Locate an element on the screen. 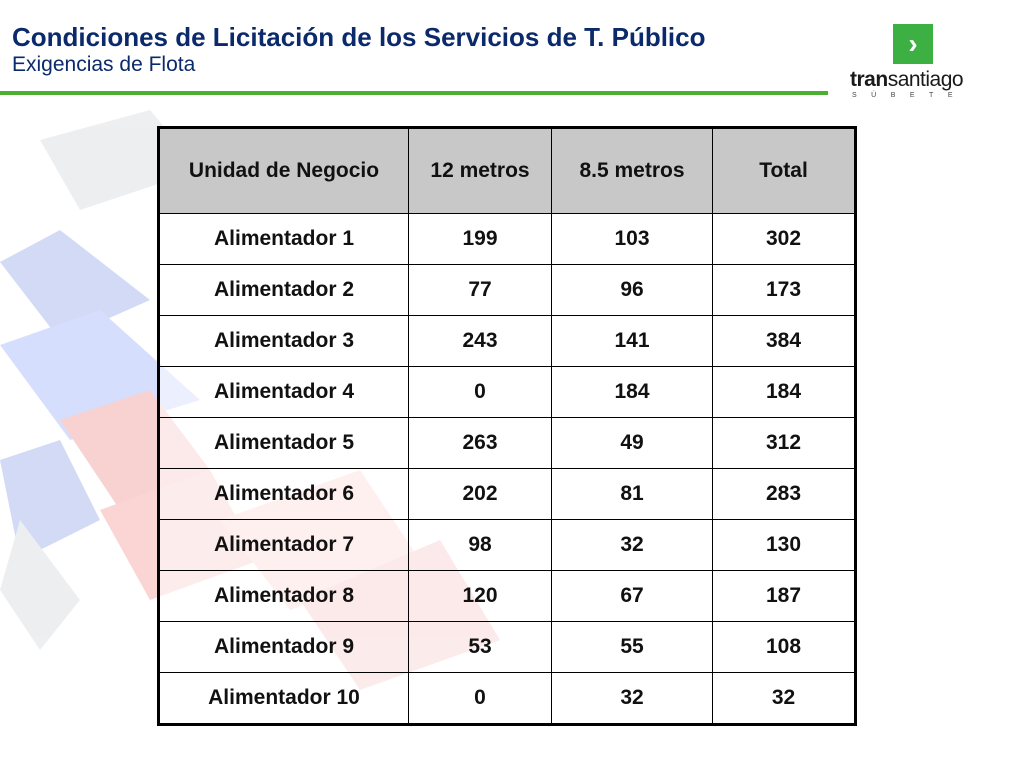 The image size is (1024, 768). table-row: Alimentador 5 263 49 312 is located at coordinates (507, 443).